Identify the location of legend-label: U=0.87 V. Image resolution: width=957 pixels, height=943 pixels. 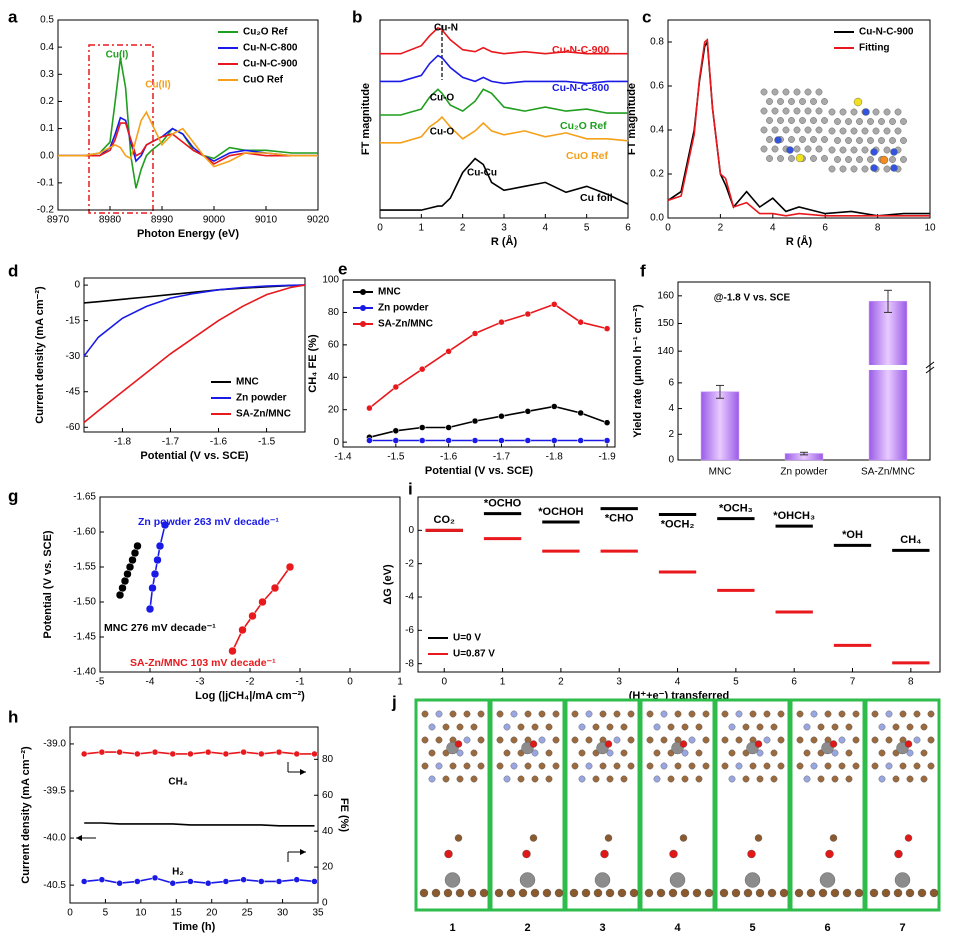
(474, 654).